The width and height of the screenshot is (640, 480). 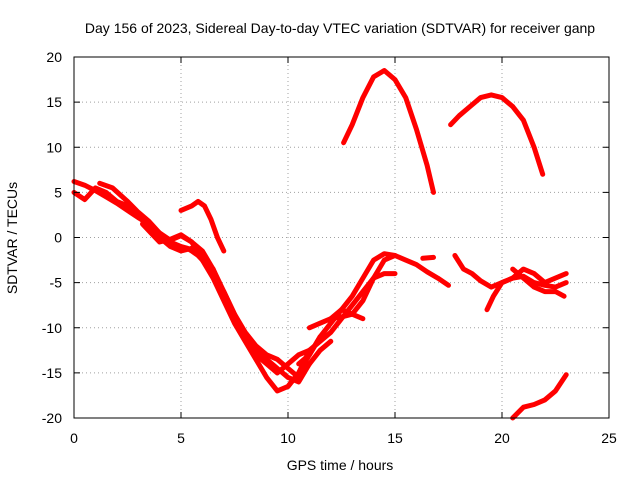 What do you see at coordinates (54, 57) in the screenshot?
I see `y-tick-label: 20` at bounding box center [54, 57].